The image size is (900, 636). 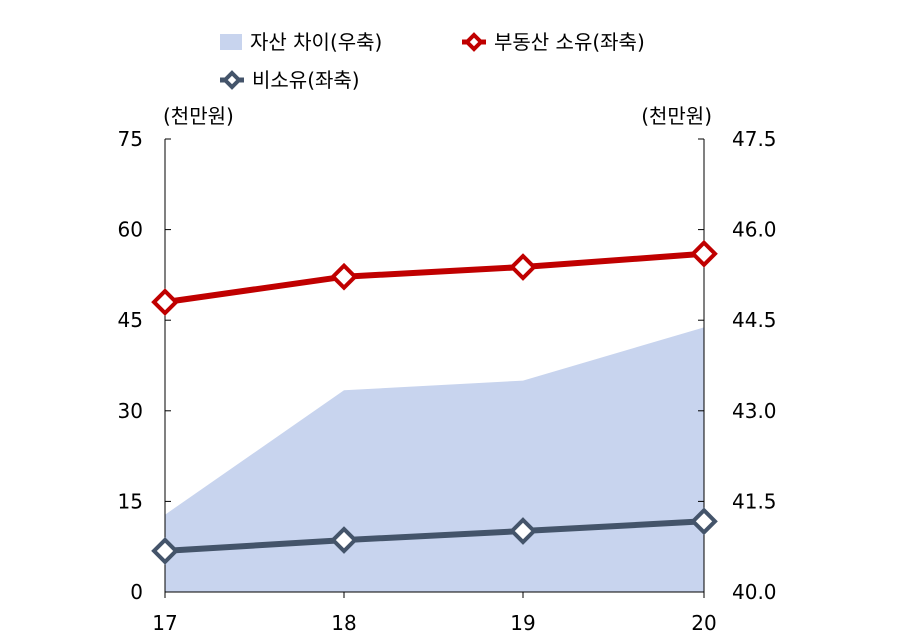 What do you see at coordinates (198, 116) in the screenshot?
I see `left-axis-unit: (천만원)` at bounding box center [198, 116].